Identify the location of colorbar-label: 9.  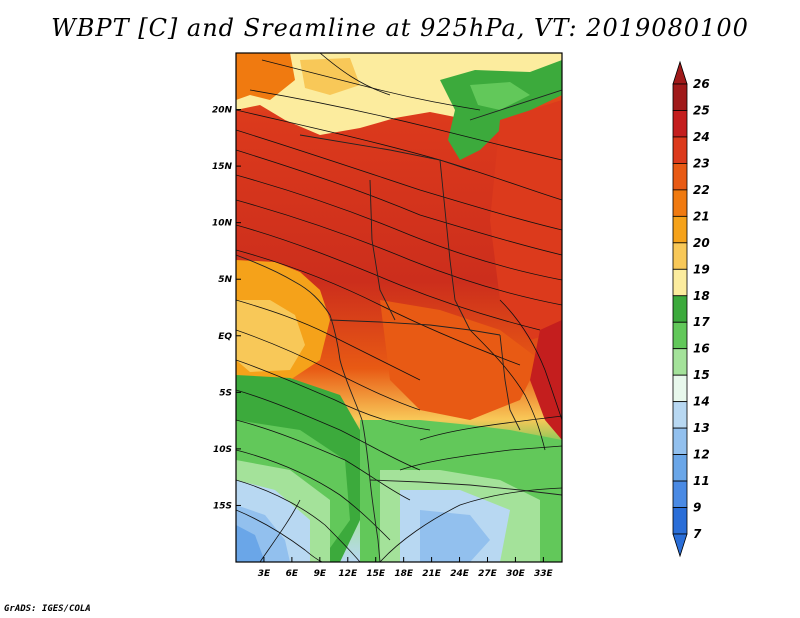
(697, 508).